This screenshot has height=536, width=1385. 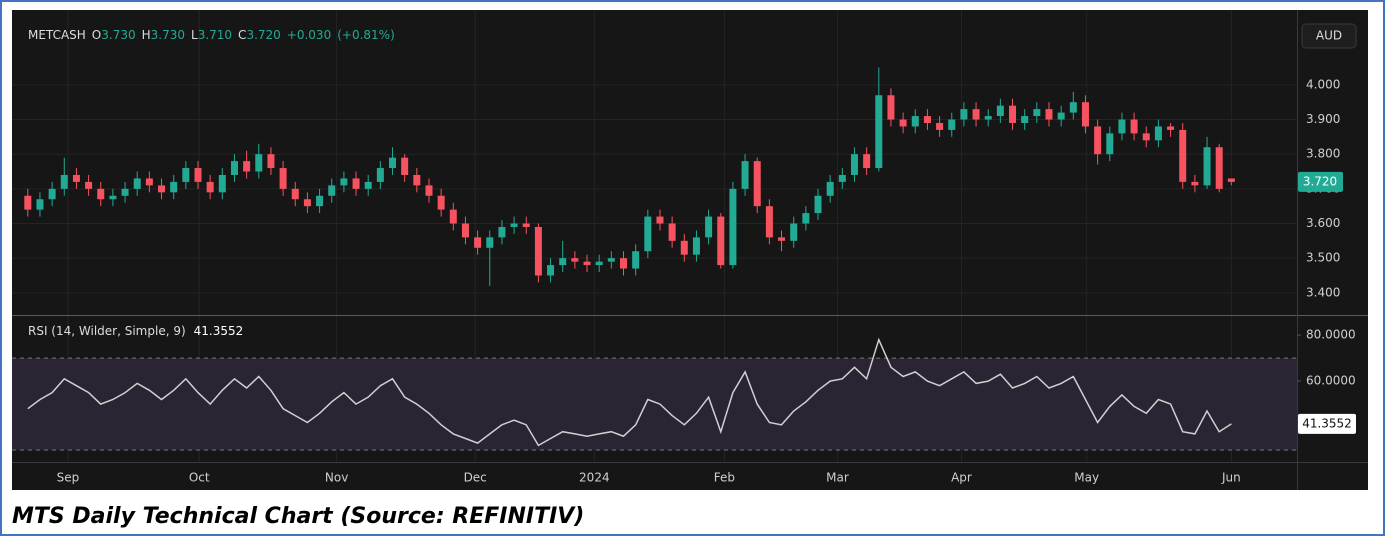 What do you see at coordinates (1323, 292) in the screenshot?
I see `y-tick-label: 3.400` at bounding box center [1323, 292].